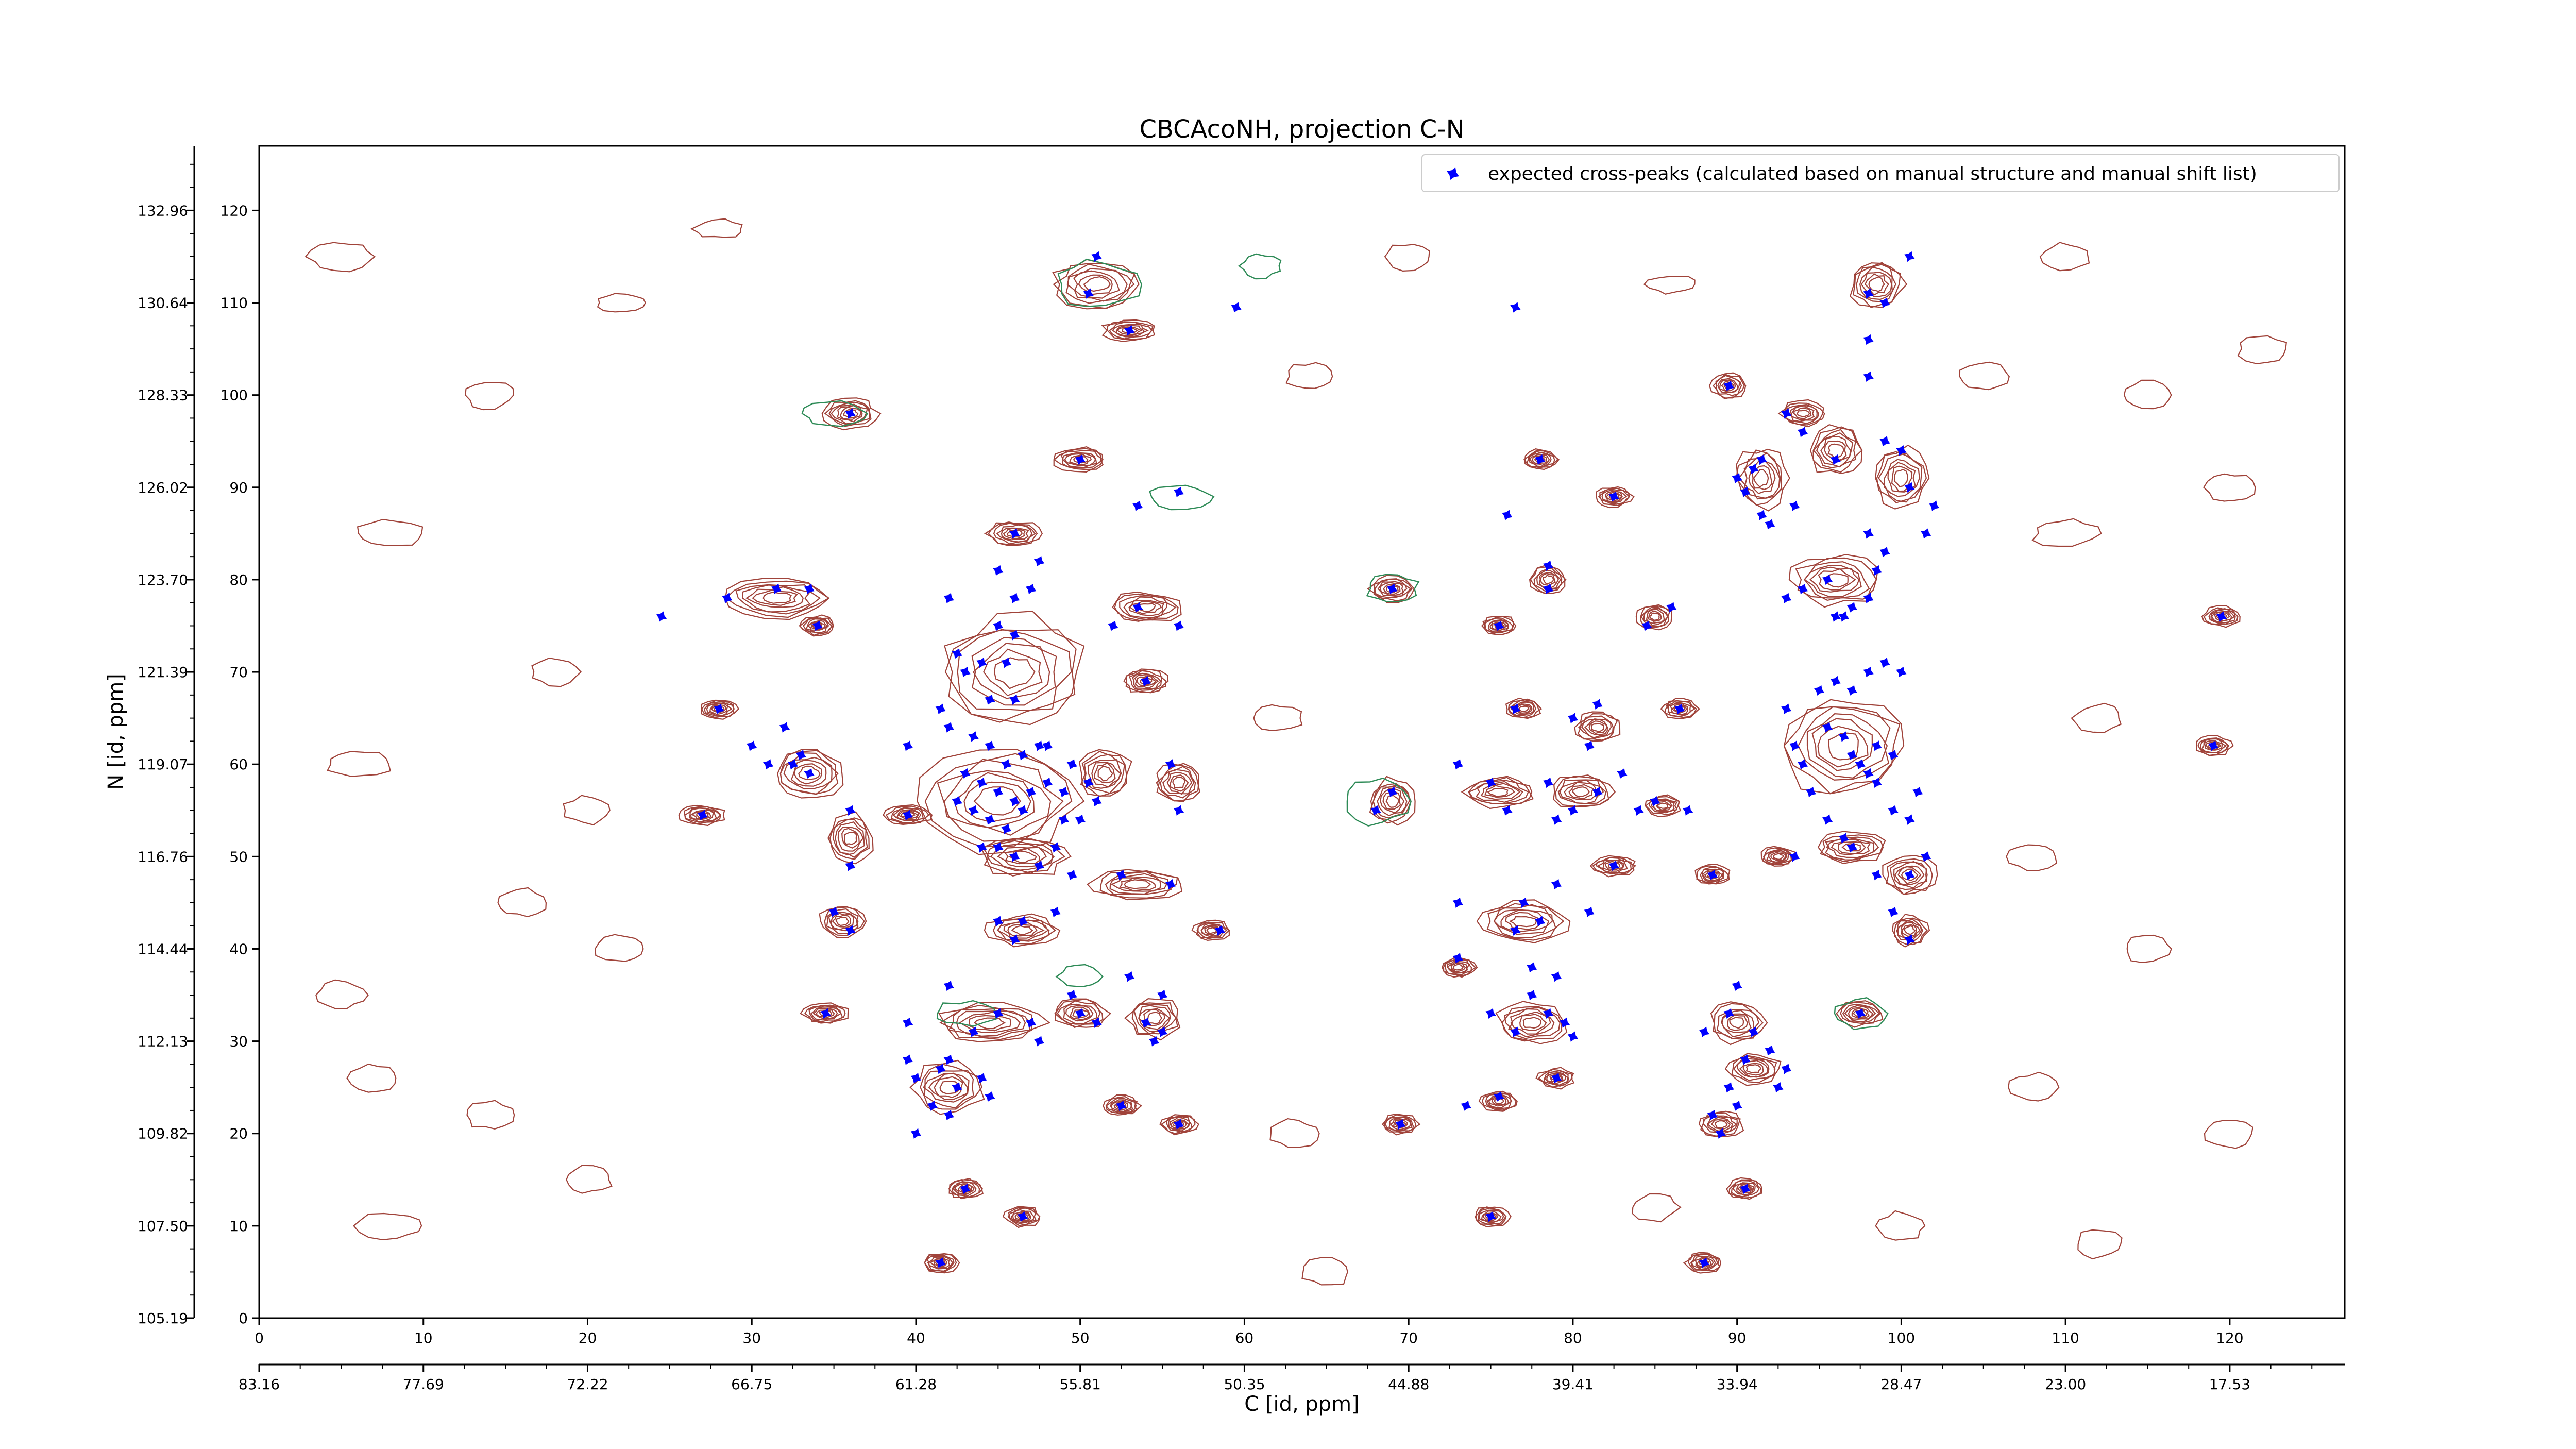  I want to click on y-ppm-tick-label: 132.96, so click(163, 210).